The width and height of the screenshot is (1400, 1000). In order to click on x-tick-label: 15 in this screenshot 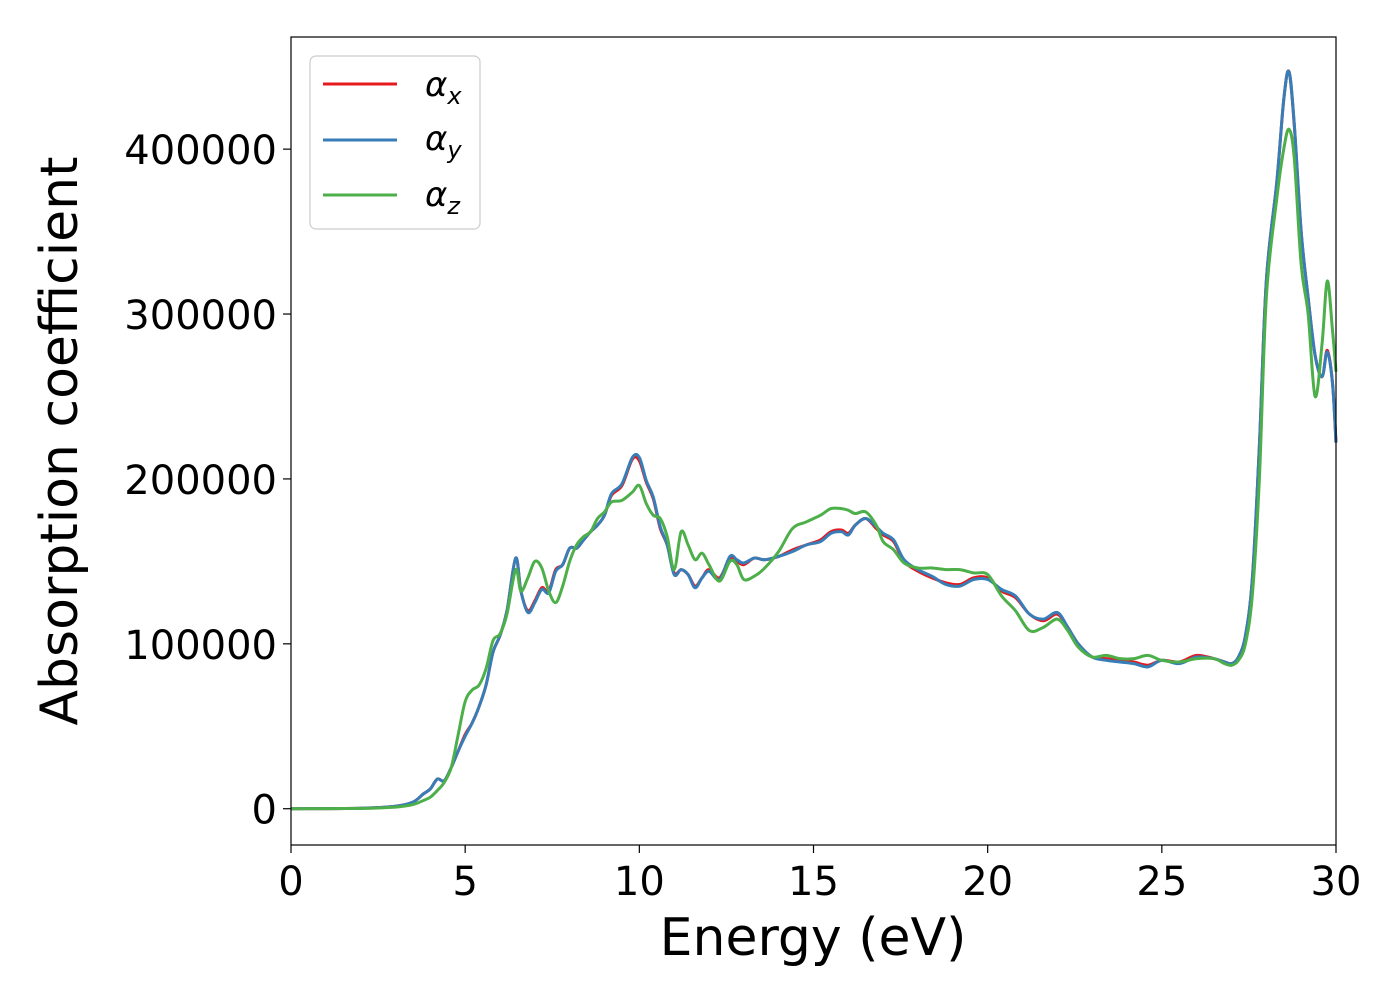, I will do `click(813, 882)`.